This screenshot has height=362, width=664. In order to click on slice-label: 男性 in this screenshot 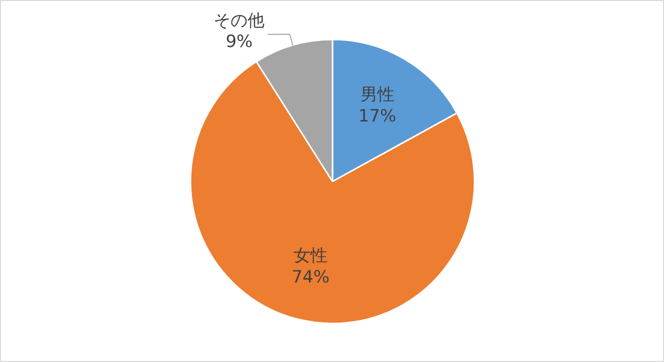, I will do `click(377, 95)`.